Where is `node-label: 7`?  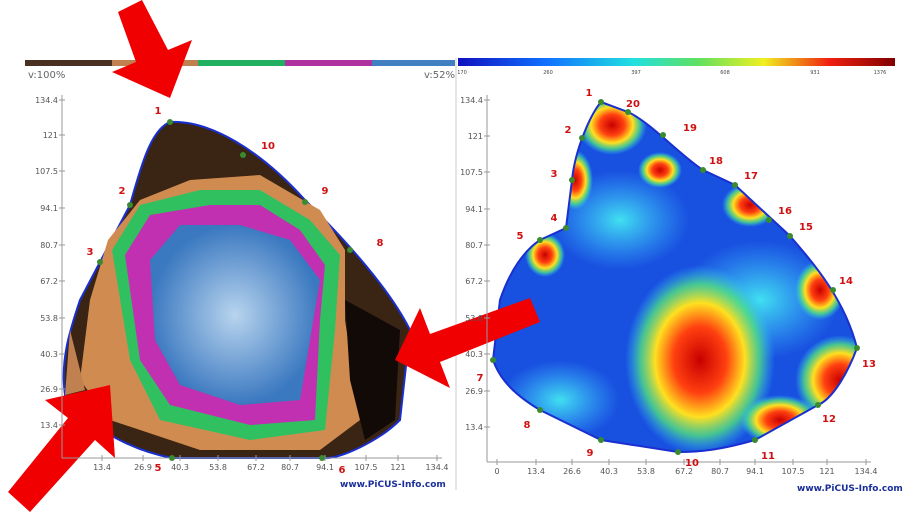 node-label: 7 is located at coordinates (480, 378).